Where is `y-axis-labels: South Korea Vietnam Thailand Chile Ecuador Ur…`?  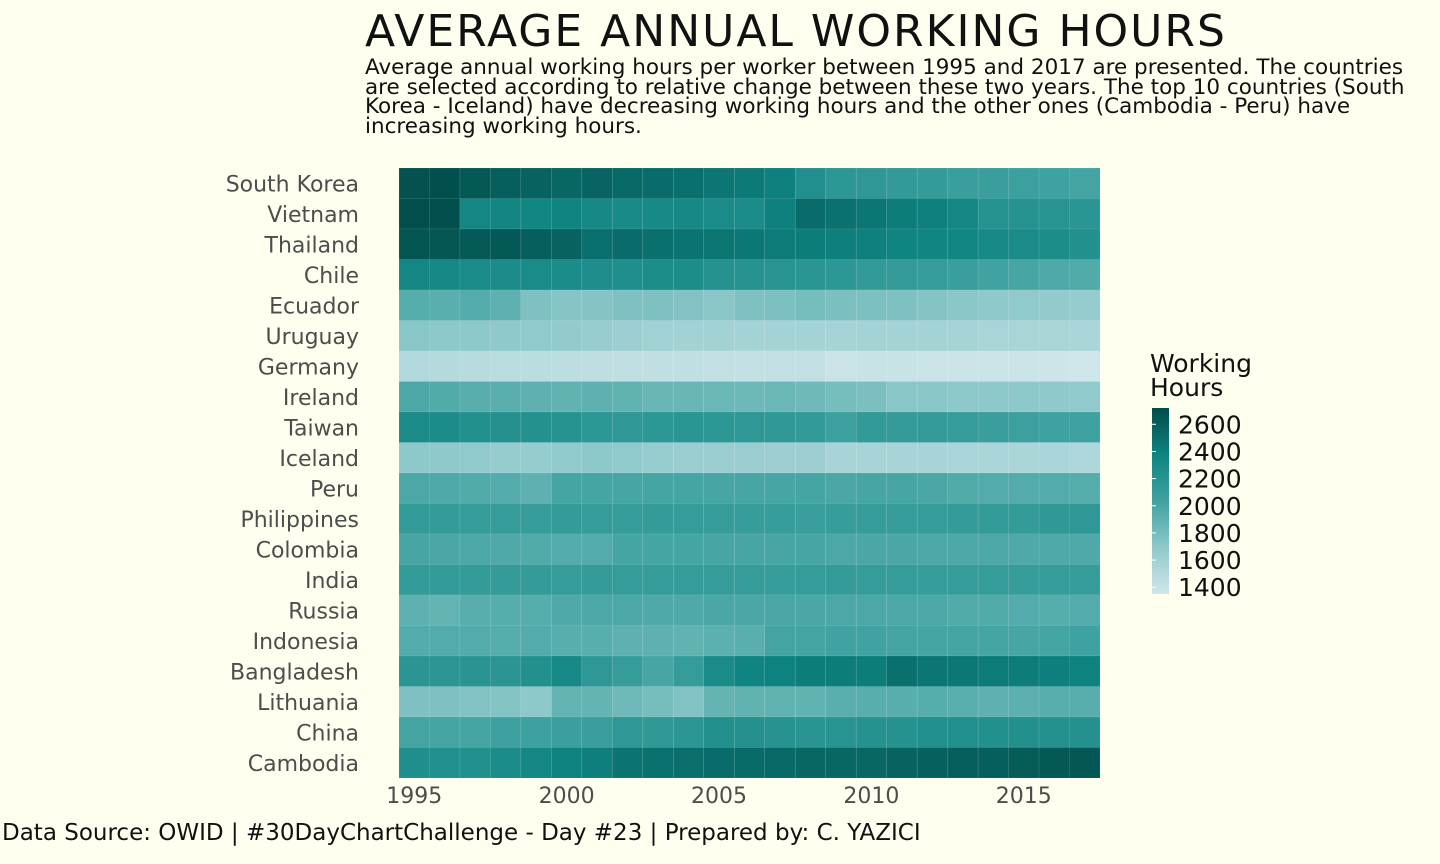
y-axis-labels: South Korea Vietnam Thailand Chile Ecuador Ur… is located at coordinates (293, 474).